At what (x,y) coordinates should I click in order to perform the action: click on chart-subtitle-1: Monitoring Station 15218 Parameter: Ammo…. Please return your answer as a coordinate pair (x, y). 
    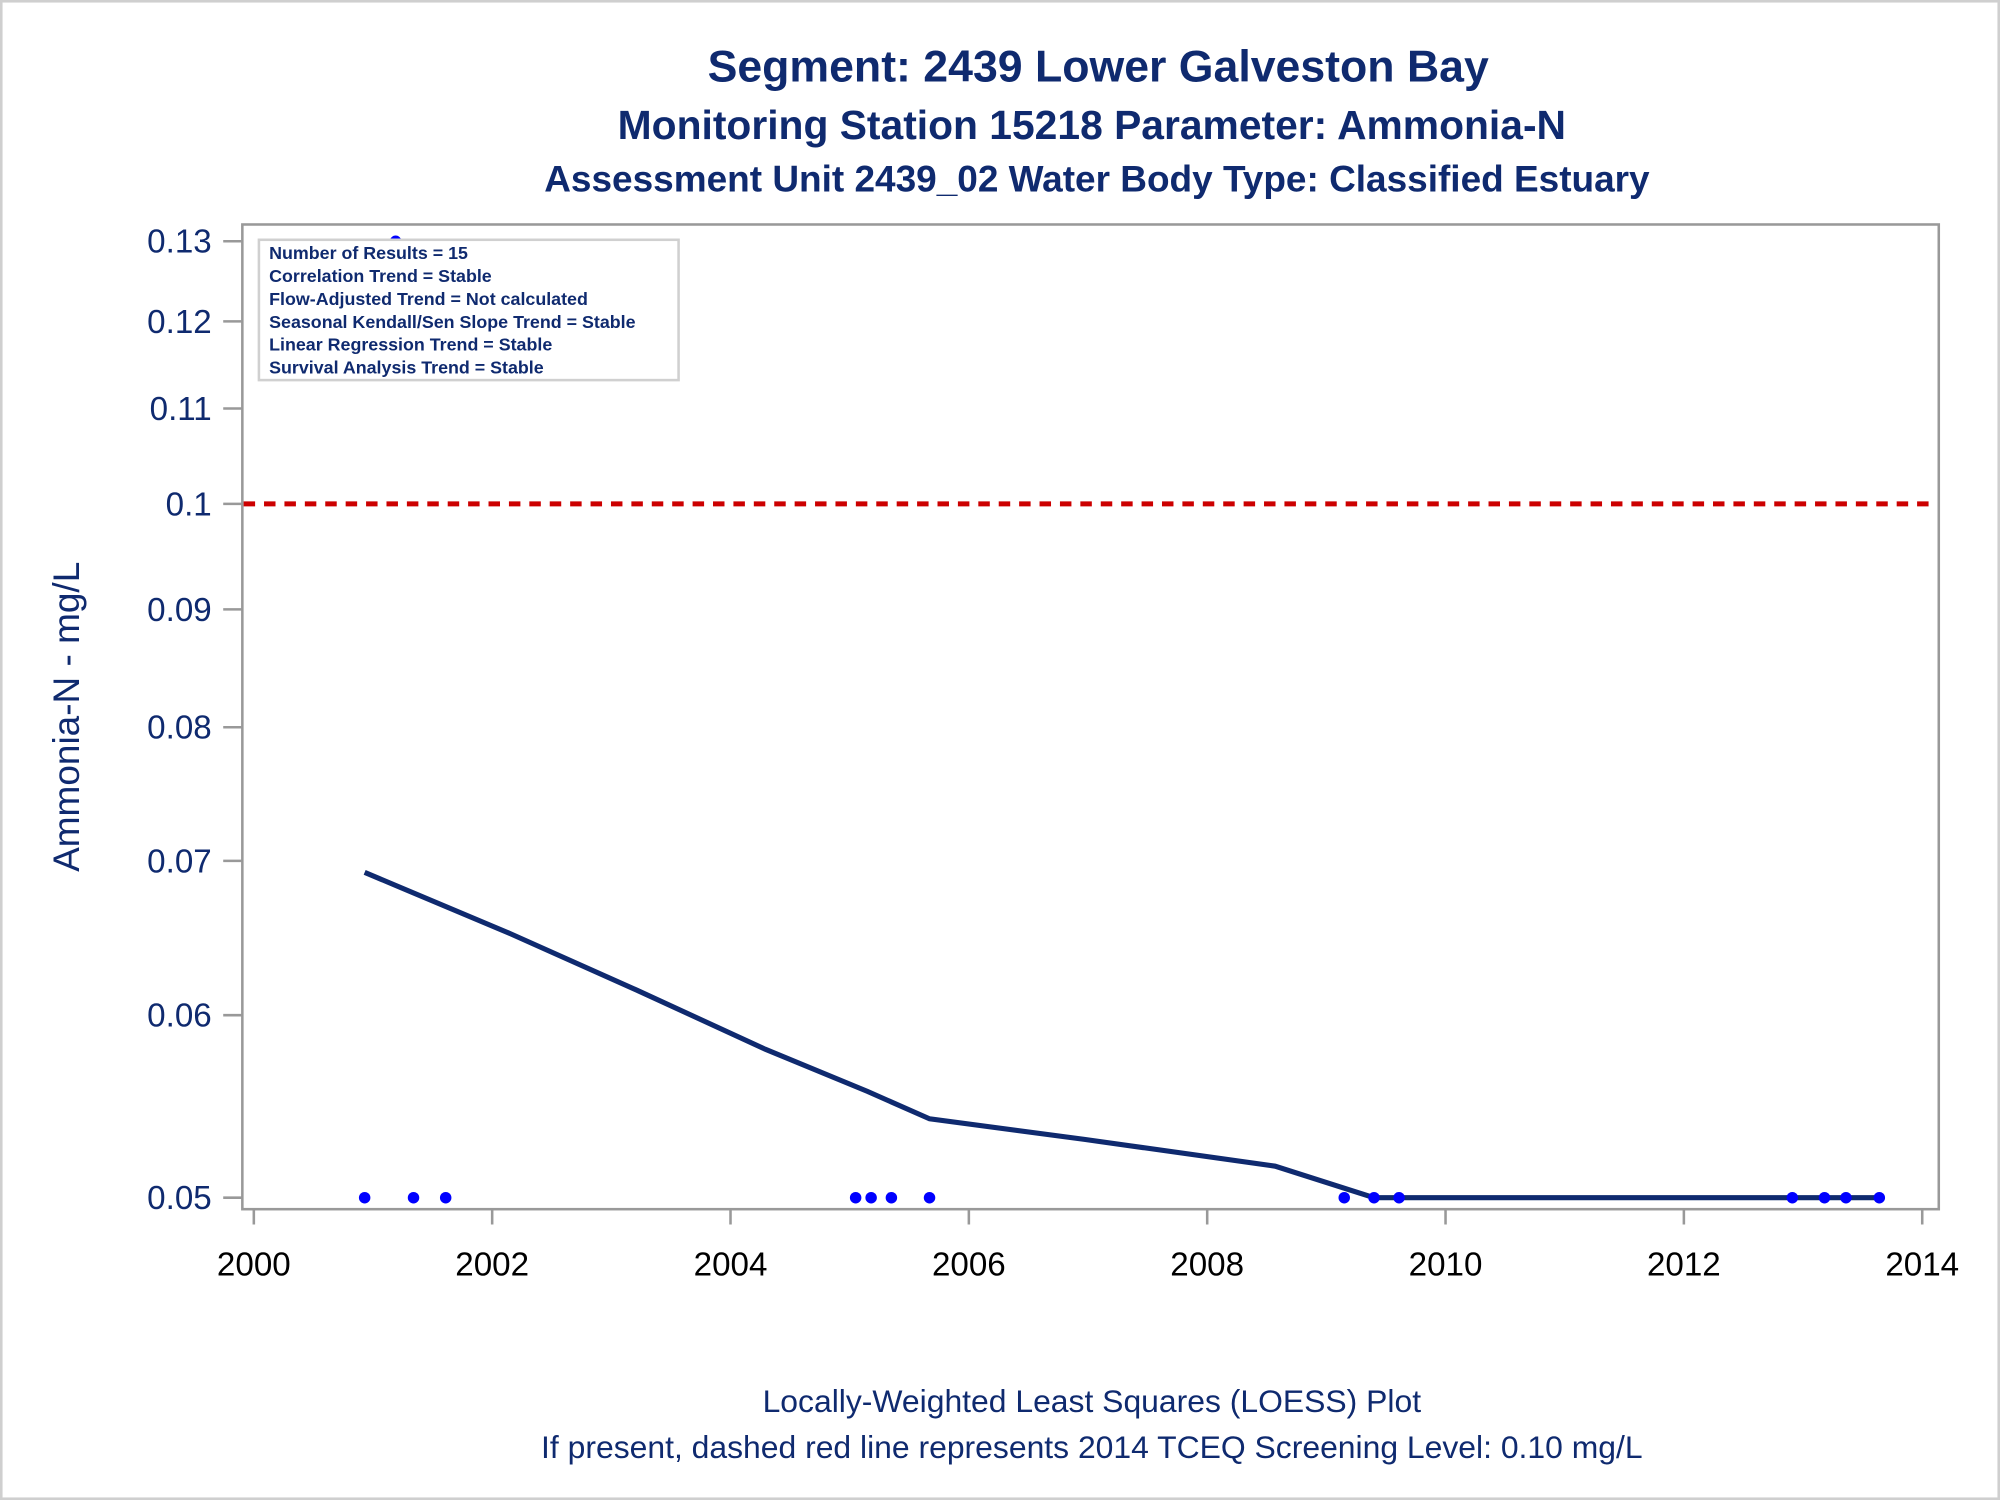
    Looking at the image, I should click on (1092, 125).